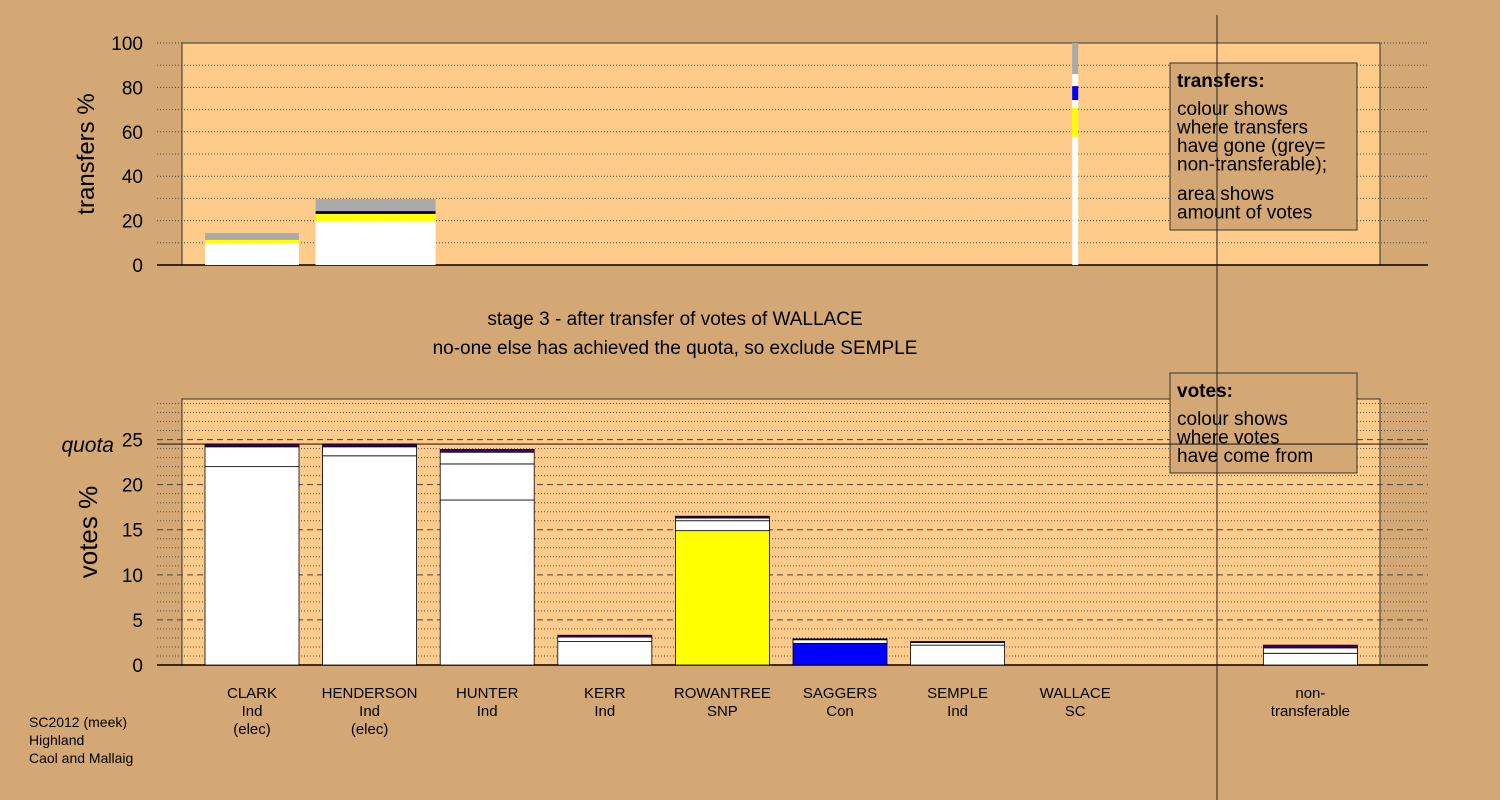 The width and height of the screenshot is (1500, 800). I want to click on legend-title: transfers:, so click(1221, 81).